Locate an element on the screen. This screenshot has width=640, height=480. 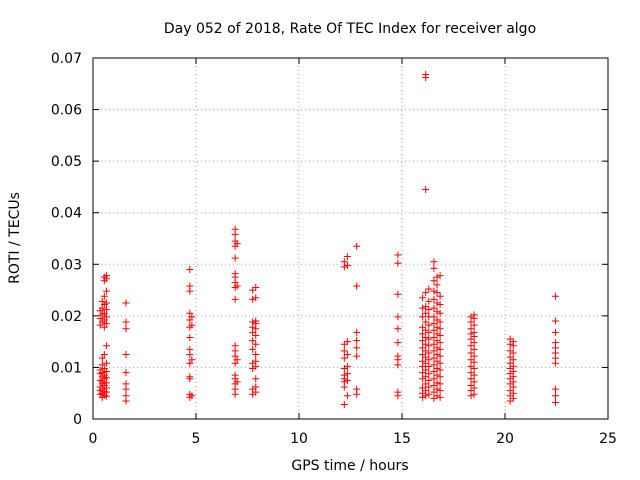
y-tick-label: 0 is located at coordinates (77, 420).